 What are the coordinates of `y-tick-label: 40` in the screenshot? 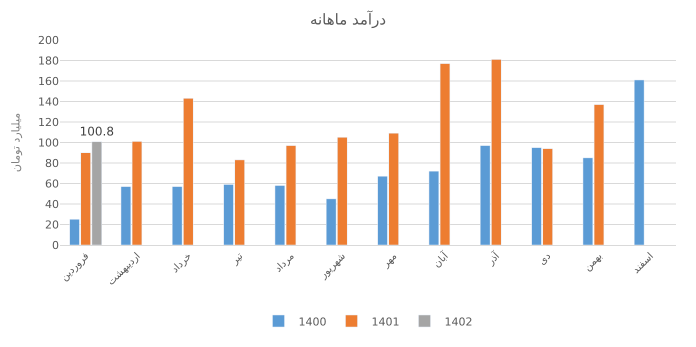 It's located at (52, 204).